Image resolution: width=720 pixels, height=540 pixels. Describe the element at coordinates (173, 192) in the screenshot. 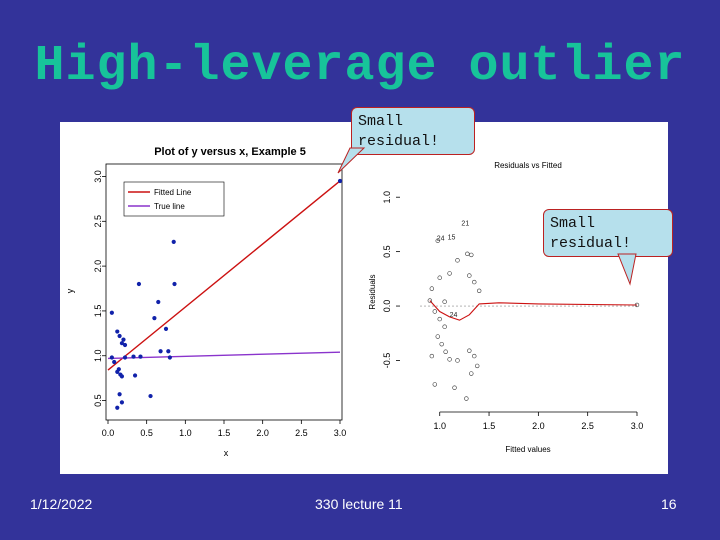

I see `plot1-legend-fitted-label: Fitted Line` at that location.